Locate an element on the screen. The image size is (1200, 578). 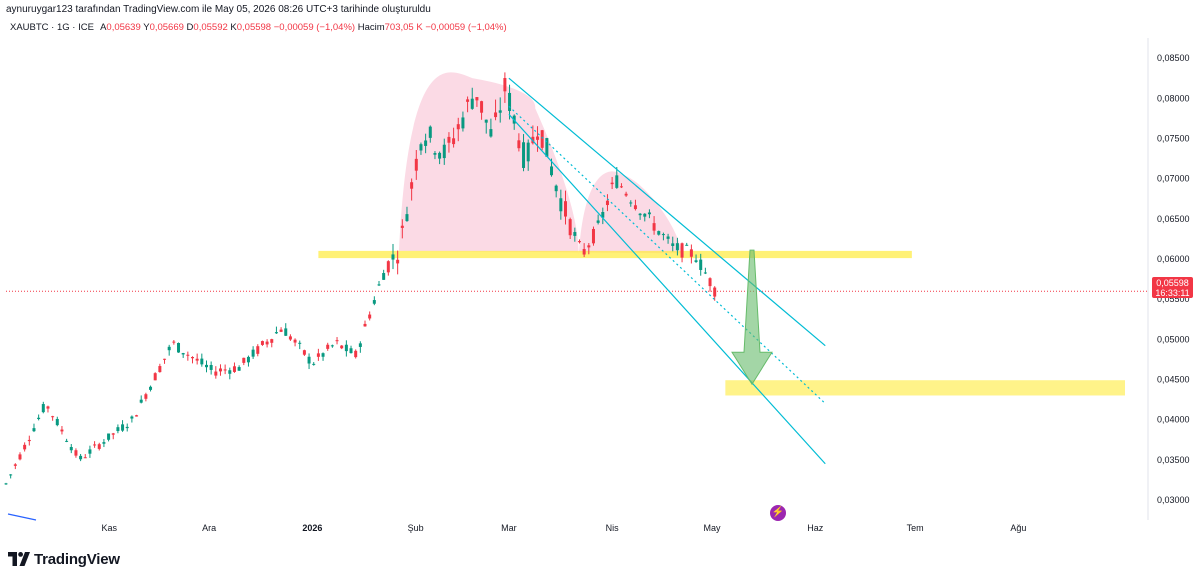
lightning-icon: ⚡ is located at coordinates (778, 513).